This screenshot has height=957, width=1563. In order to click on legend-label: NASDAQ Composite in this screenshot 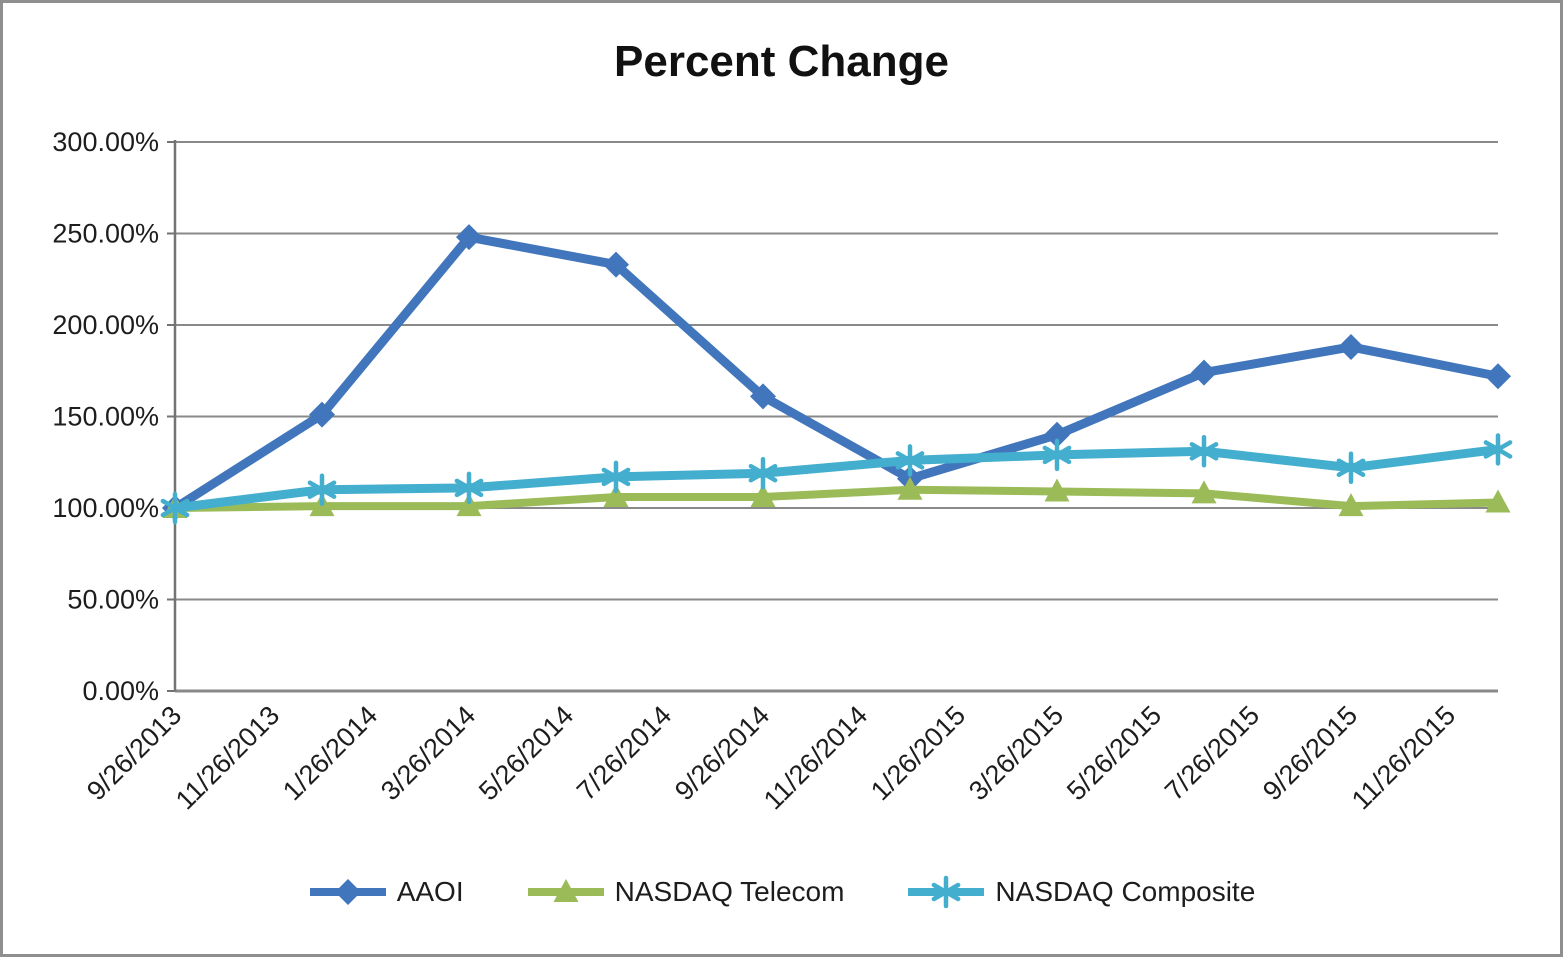, I will do `click(1125, 891)`.